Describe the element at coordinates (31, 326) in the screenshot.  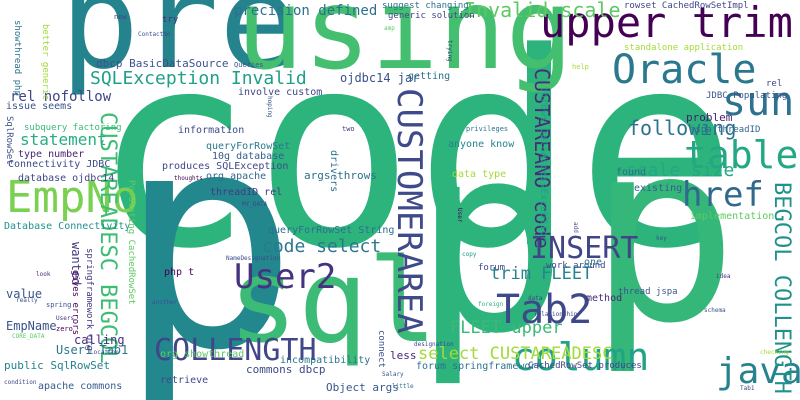
I see `word: EmpName` at that location.